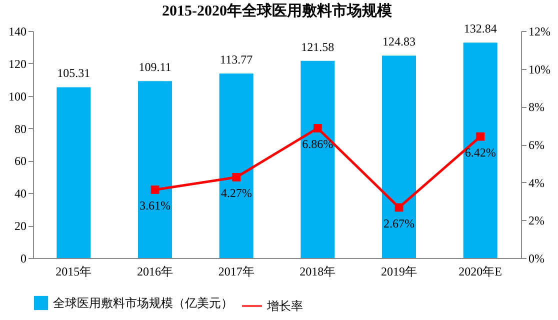 The image size is (558, 320). Describe the element at coordinates (539, 31) in the screenshot. I see `y2-tick-label: 12%` at that location.